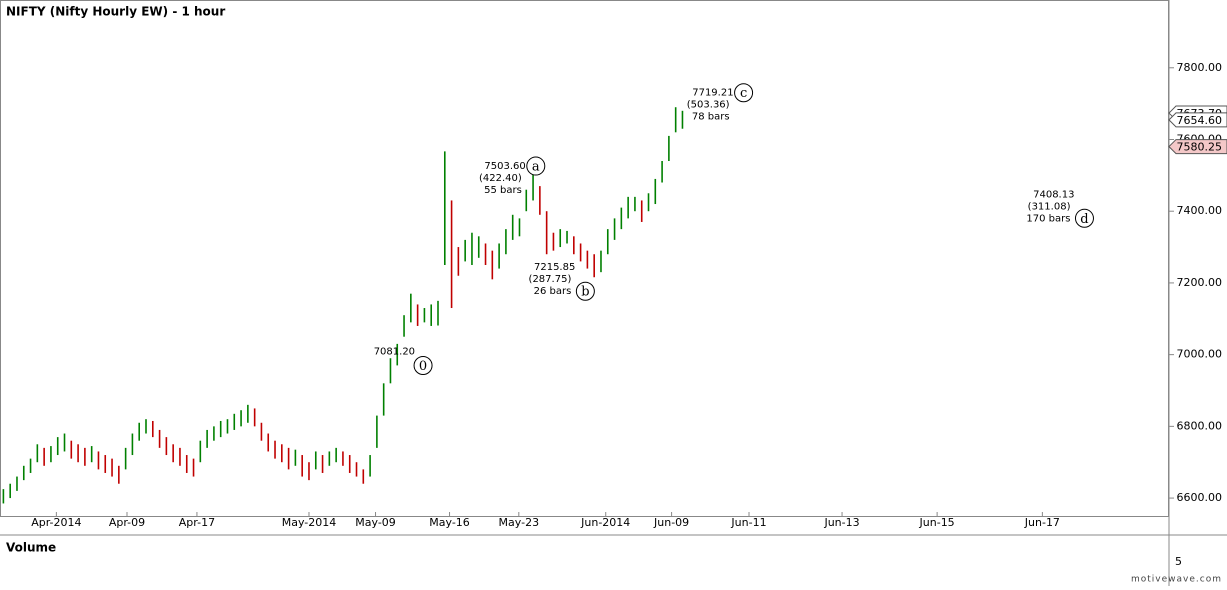 This screenshot has height=590, width=1227. I want to click on x-tick-label: Apr-2014, so click(56, 522).